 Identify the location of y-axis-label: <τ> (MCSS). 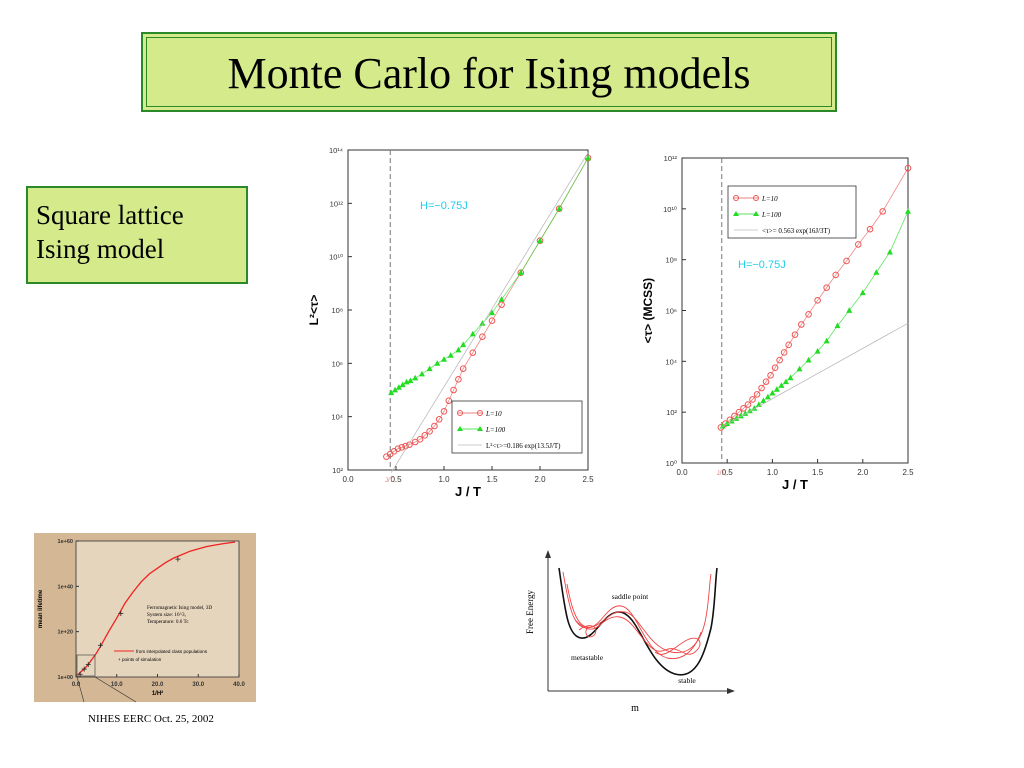
(648, 310).